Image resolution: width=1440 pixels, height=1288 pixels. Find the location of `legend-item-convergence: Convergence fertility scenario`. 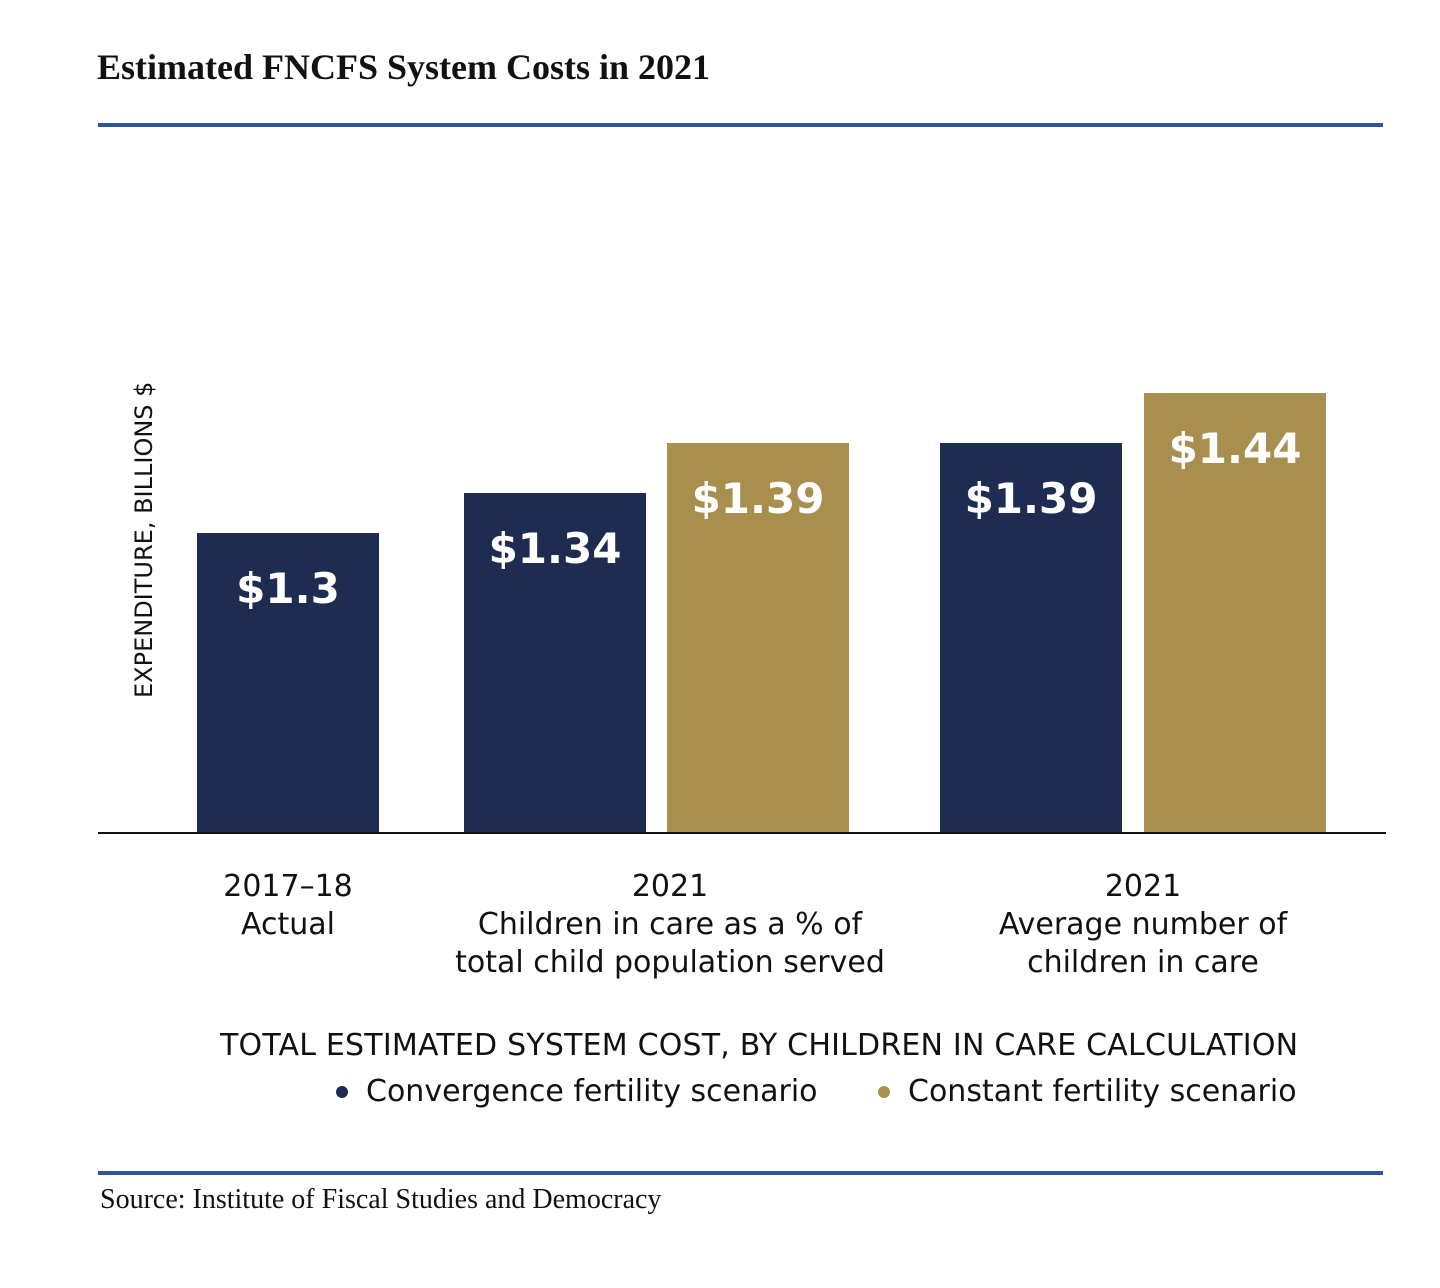

legend-item-convergence: Convergence fertility scenario is located at coordinates (577, 1091).